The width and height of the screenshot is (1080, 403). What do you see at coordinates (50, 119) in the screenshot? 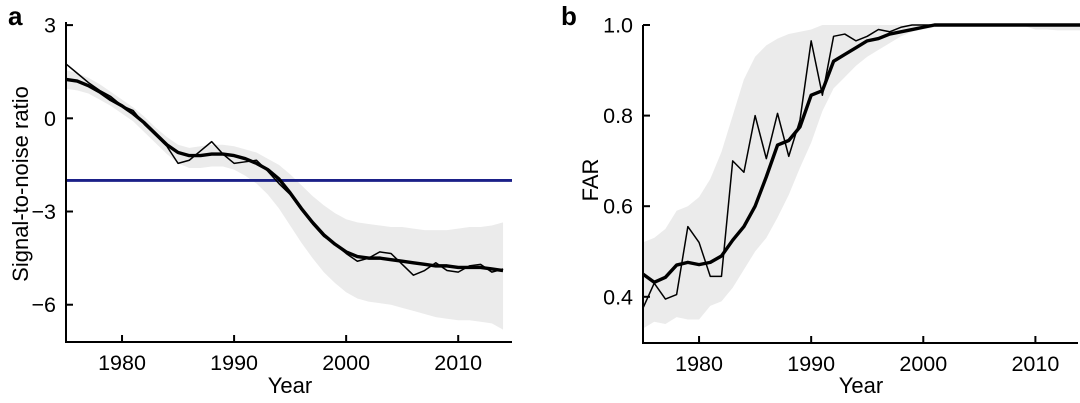
I see `a-y-tick-label: 0` at bounding box center [50, 119].